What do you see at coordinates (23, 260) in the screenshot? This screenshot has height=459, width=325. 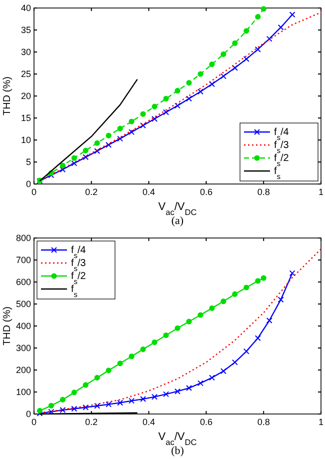 I see `y-tick-label: 700` at bounding box center [23, 260].